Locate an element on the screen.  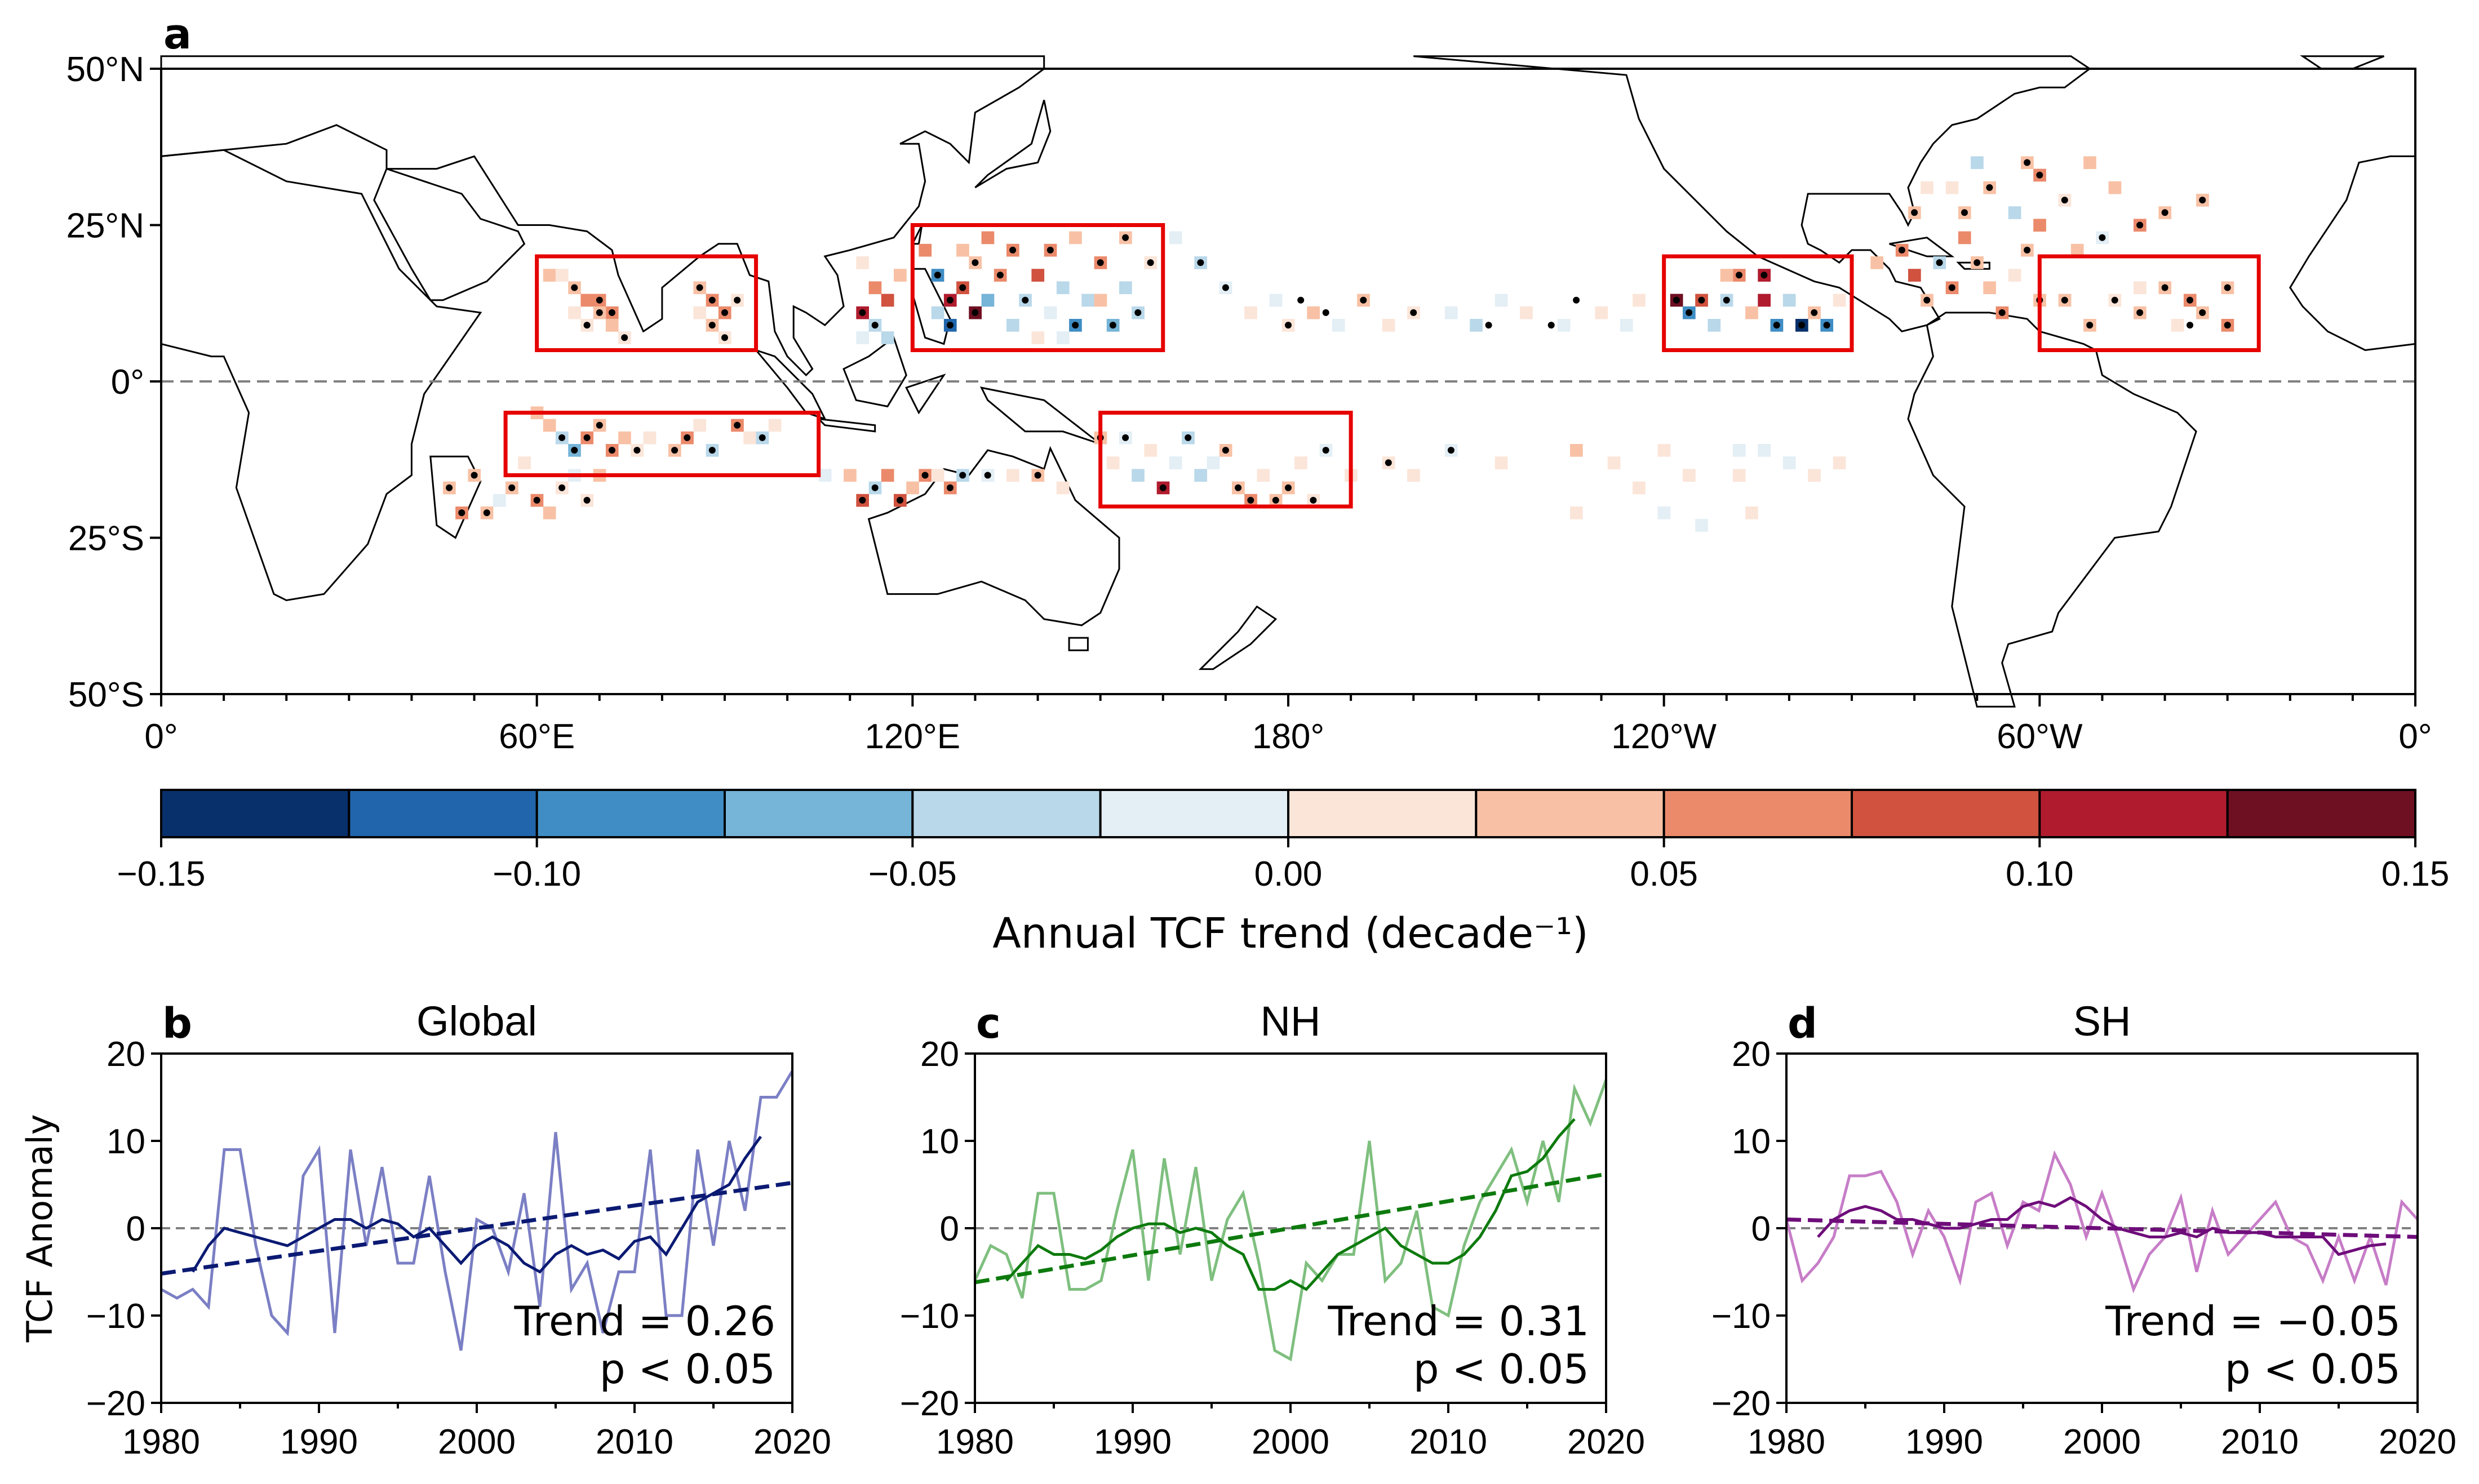
lat-tick-label: 25°N is located at coordinates (105, 226).